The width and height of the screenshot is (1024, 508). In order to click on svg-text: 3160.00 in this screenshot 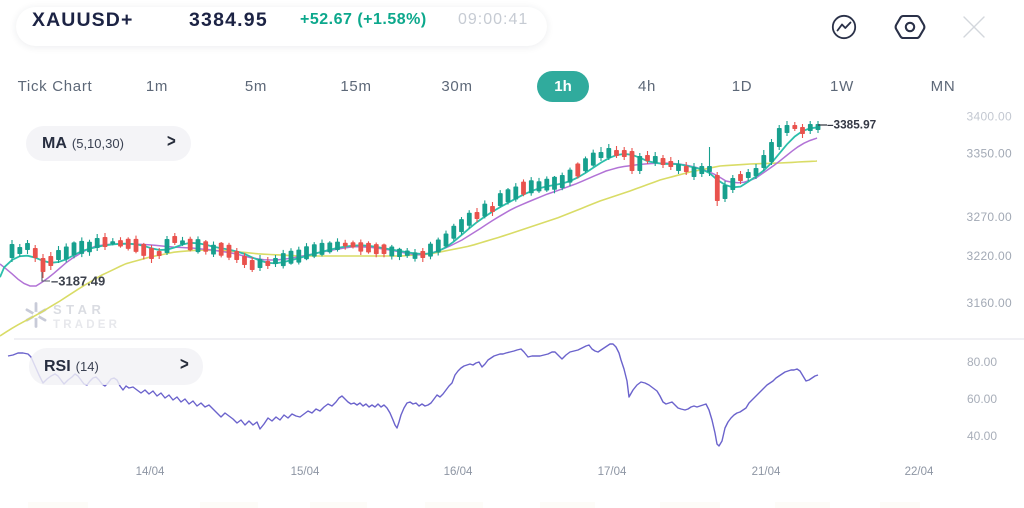, I will do `click(990, 303)`.